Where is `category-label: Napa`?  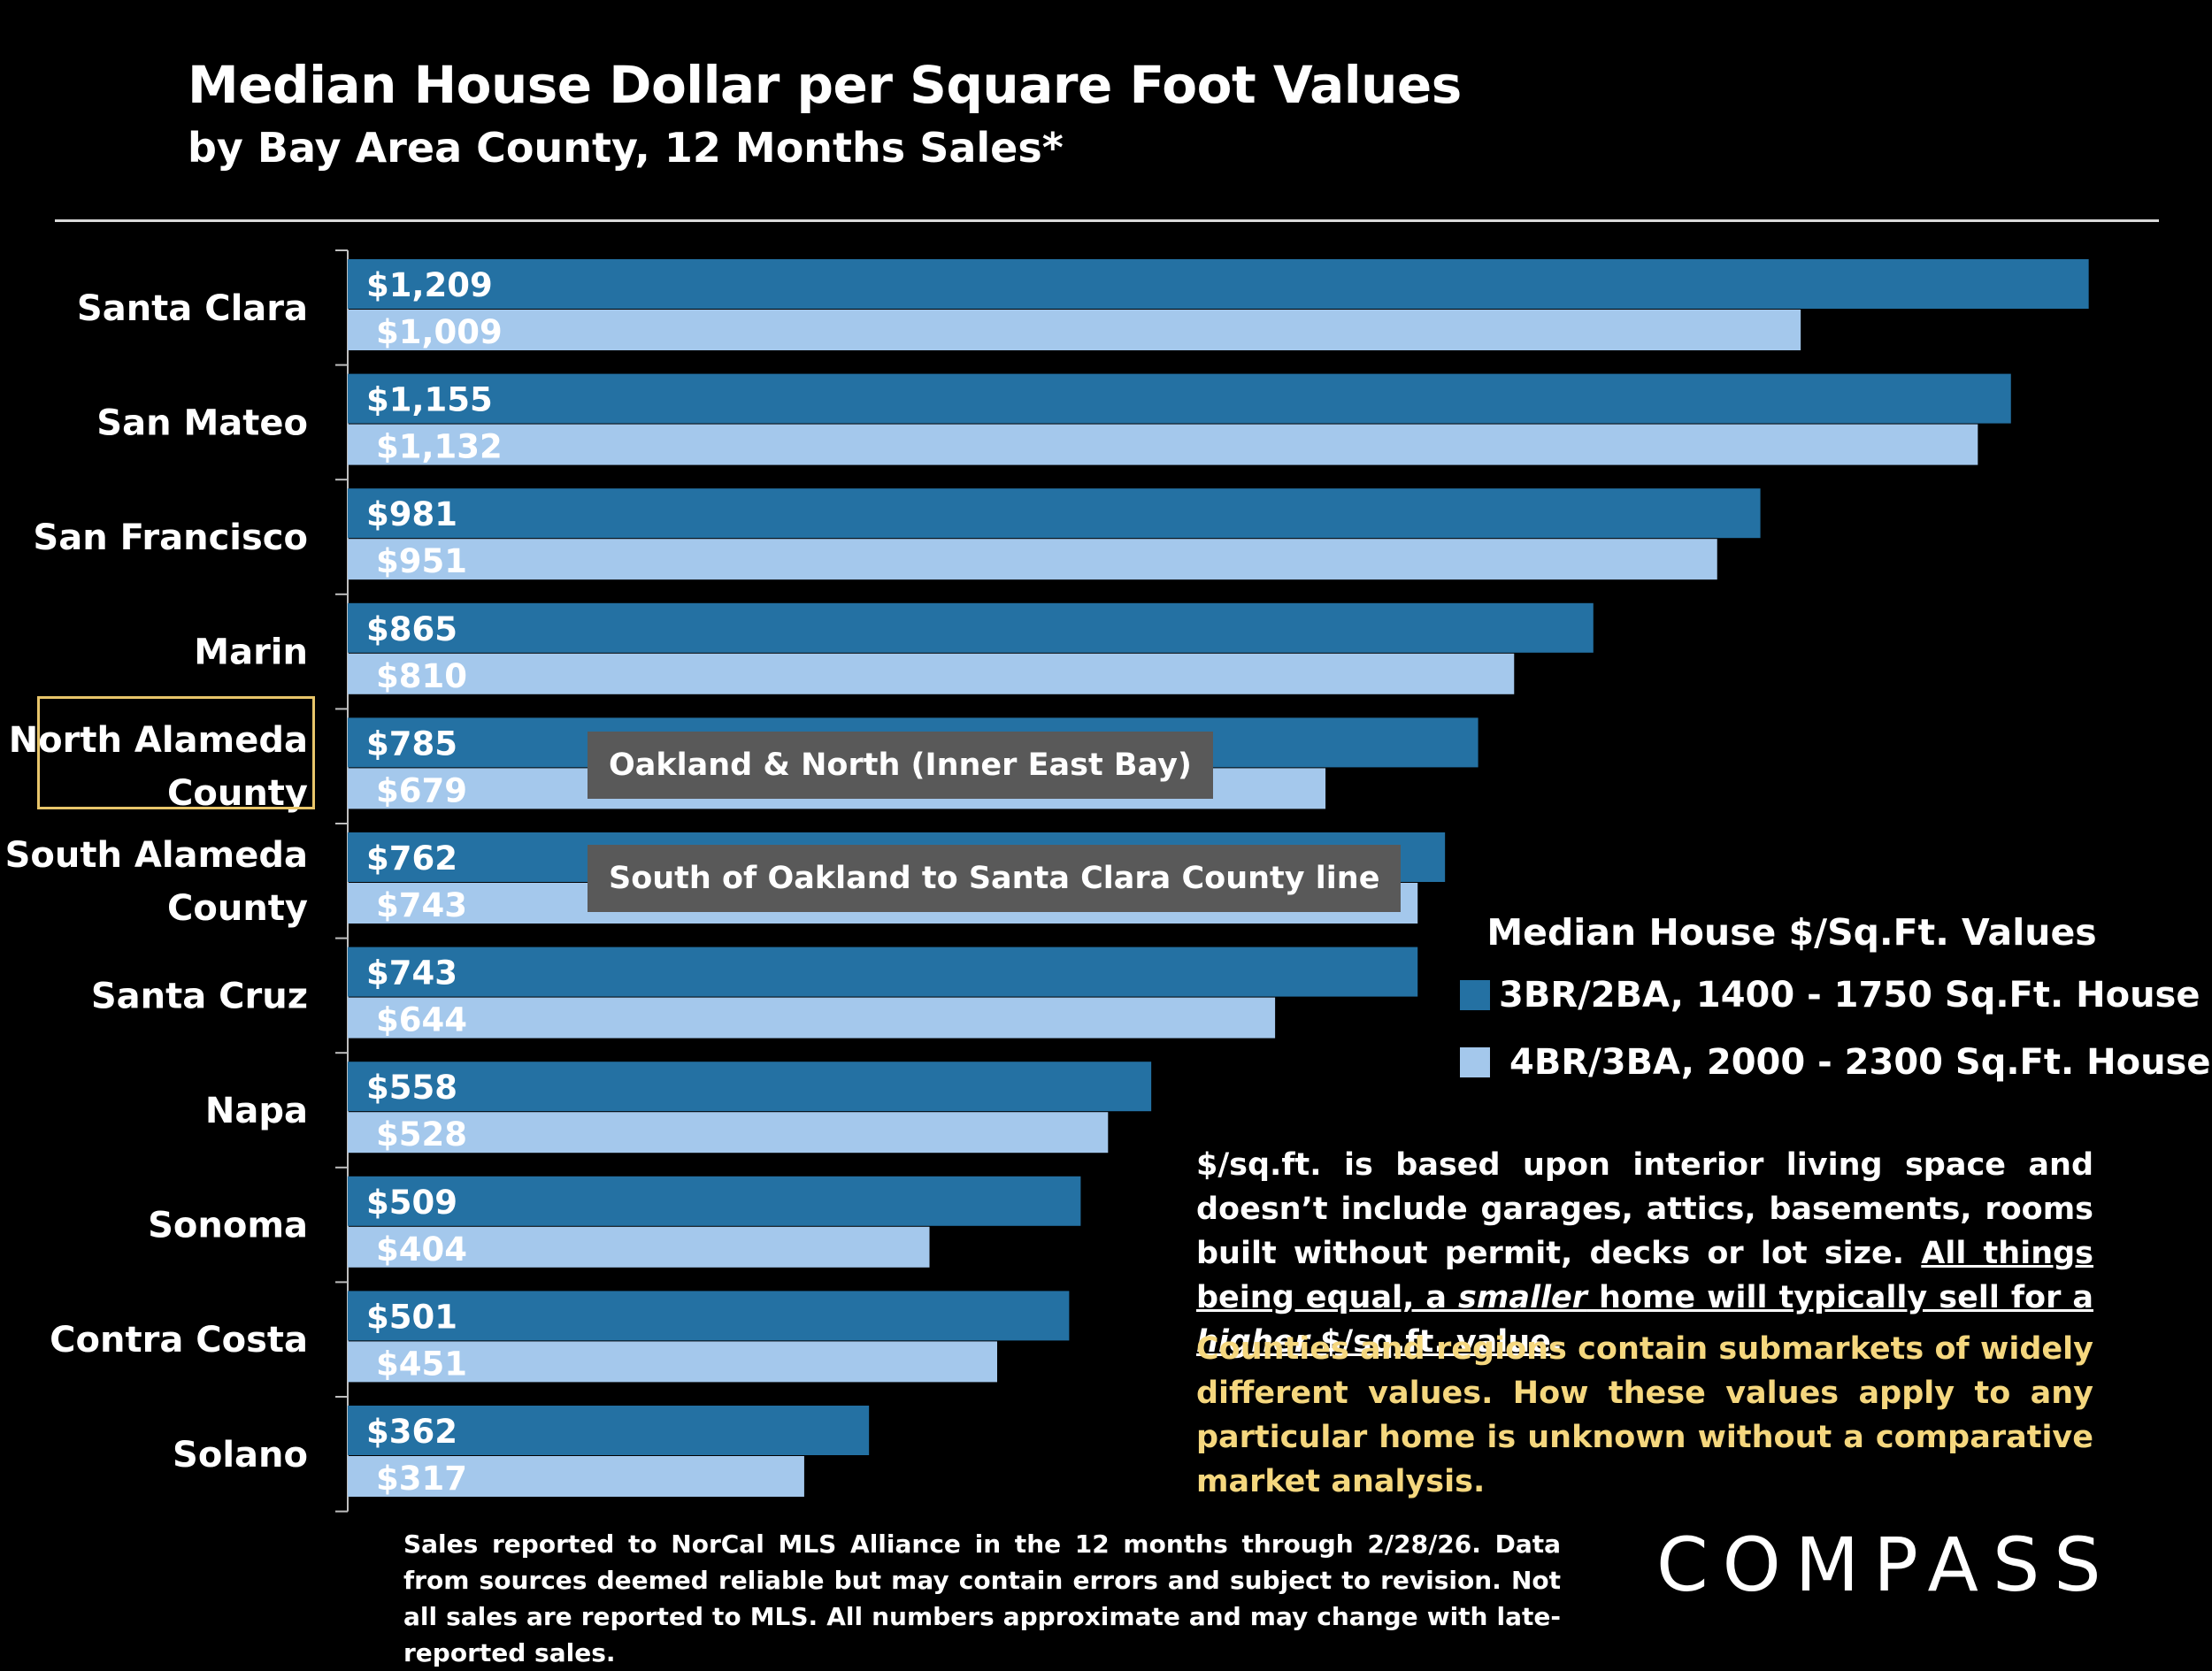 category-label: Napa is located at coordinates (256, 1111).